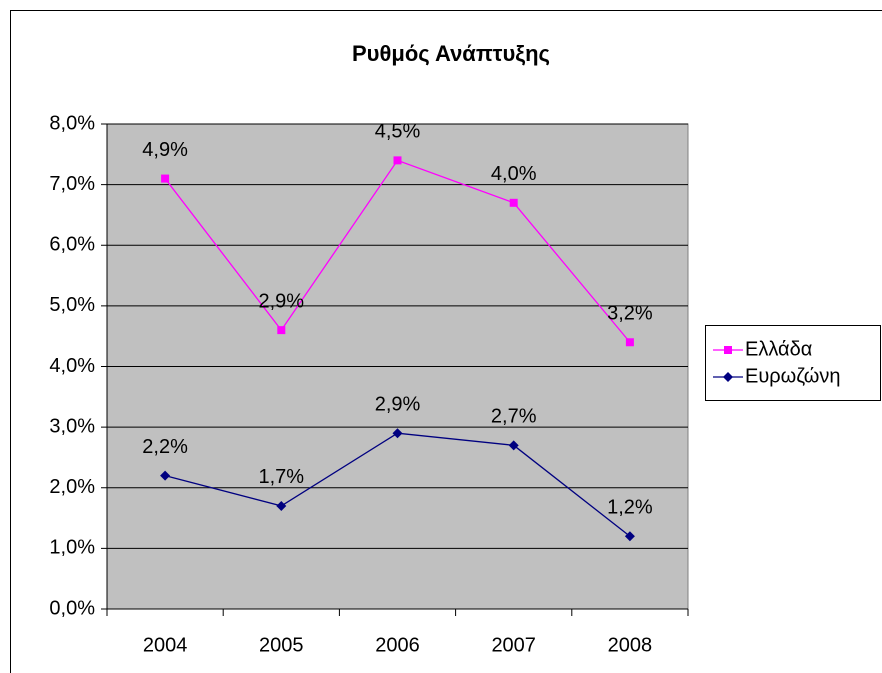  What do you see at coordinates (72, 548) in the screenshot?
I see `y-tick-label: 1,0%` at bounding box center [72, 548].